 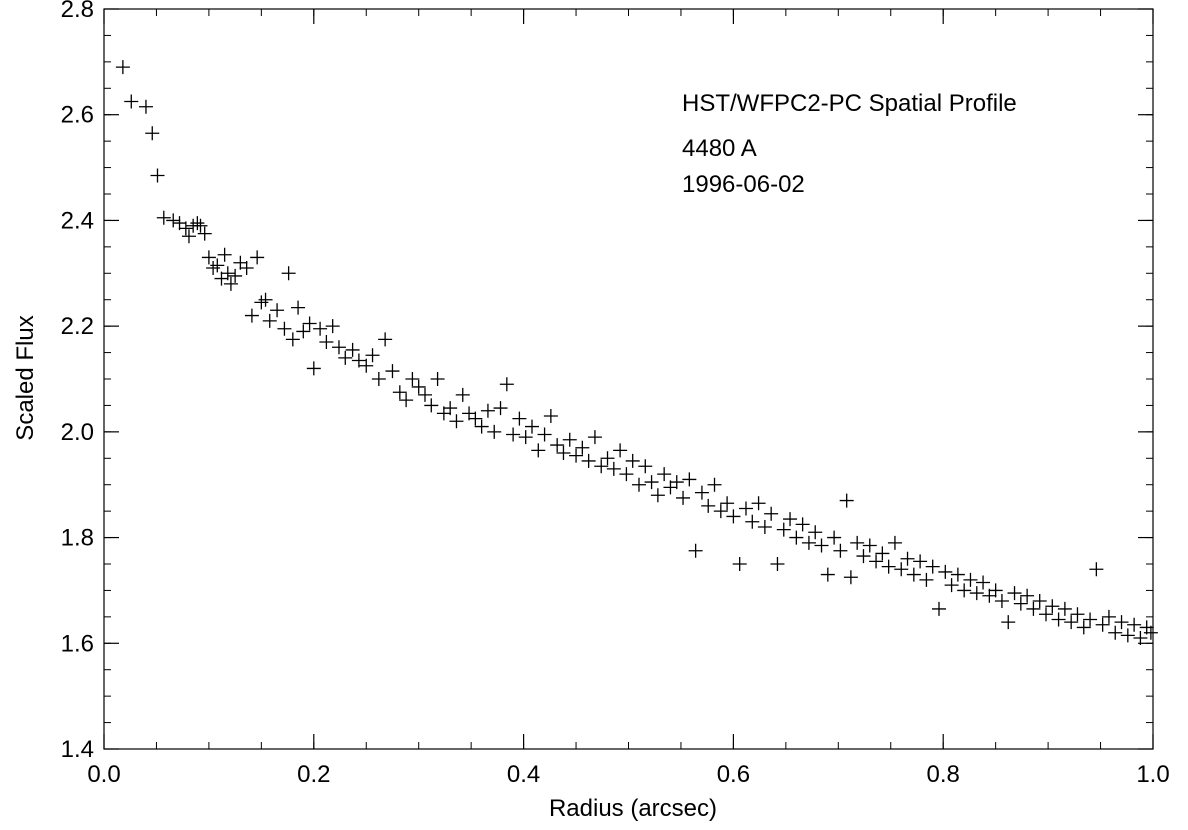 I want to click on annotation-wavelength: 4480 A, so click(x=719, y=148).